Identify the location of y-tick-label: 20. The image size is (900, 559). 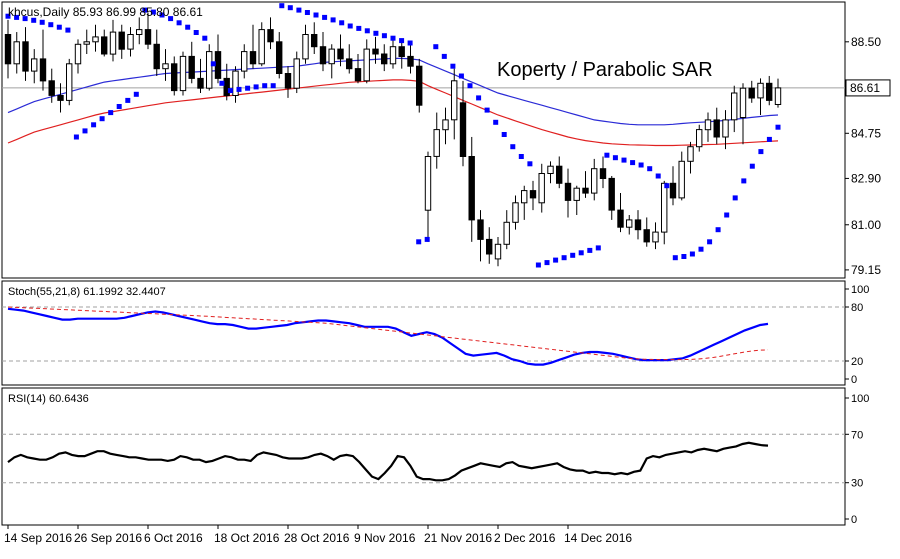
(857, 362).